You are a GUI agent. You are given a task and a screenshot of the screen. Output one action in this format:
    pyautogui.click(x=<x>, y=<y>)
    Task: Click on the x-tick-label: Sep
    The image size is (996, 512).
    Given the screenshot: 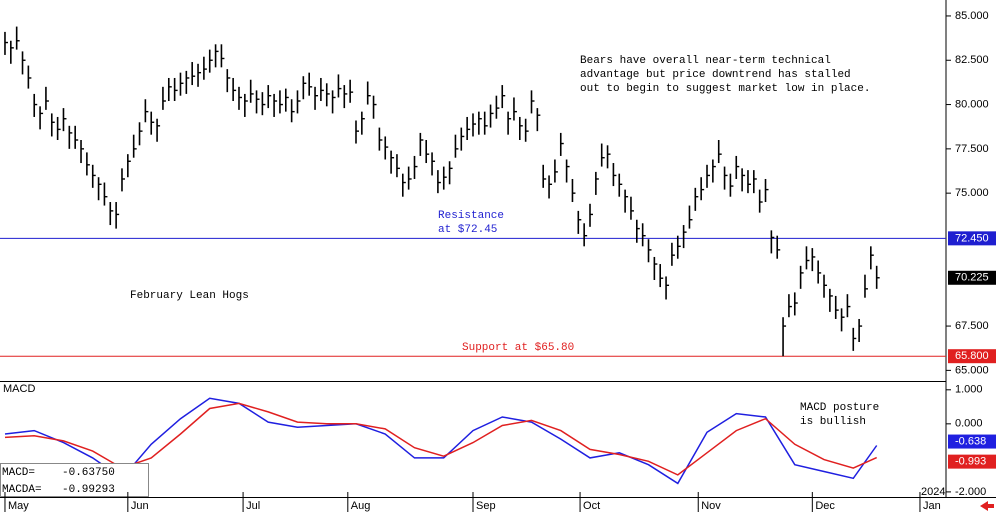 What is the action you would take?
    pyautogui.click(x=486, y=506)
    